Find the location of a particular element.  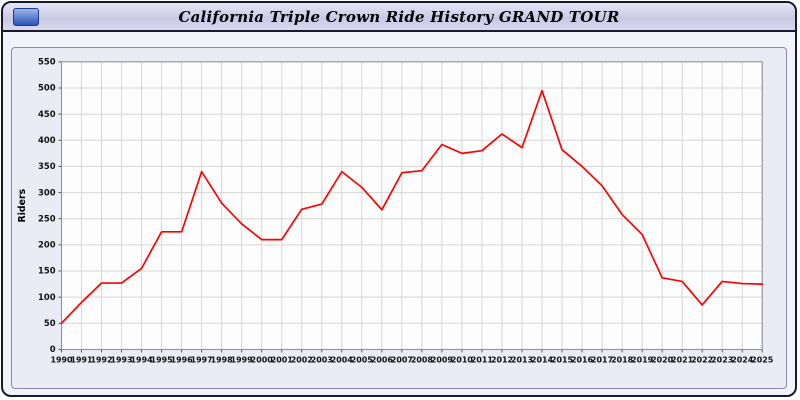

svg-text: 2013 is located at coordinates (522, 359).